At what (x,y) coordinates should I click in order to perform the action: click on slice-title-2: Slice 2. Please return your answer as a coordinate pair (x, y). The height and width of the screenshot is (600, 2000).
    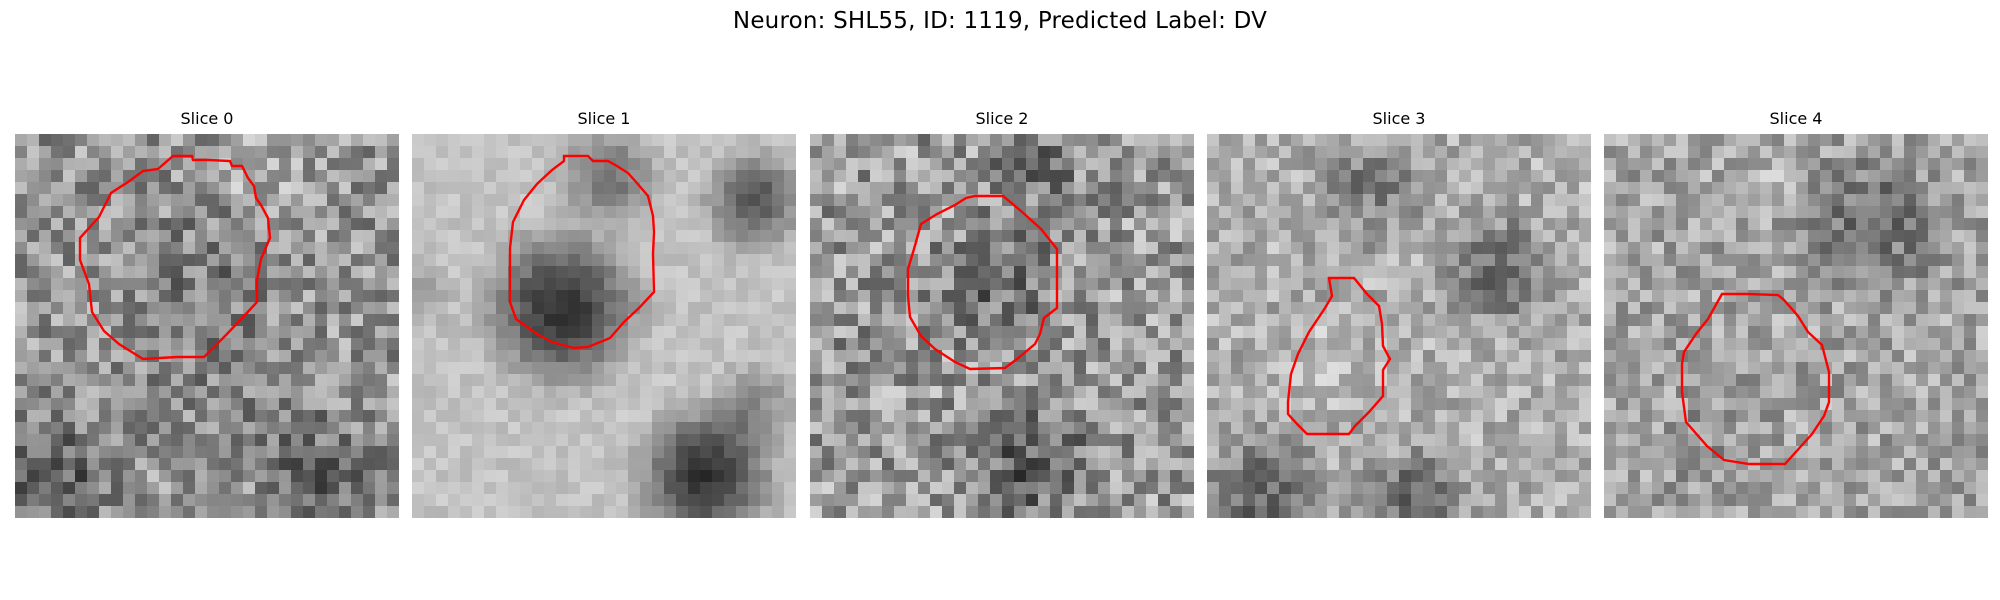
    Looking at the image, I should click on (1002, 118).